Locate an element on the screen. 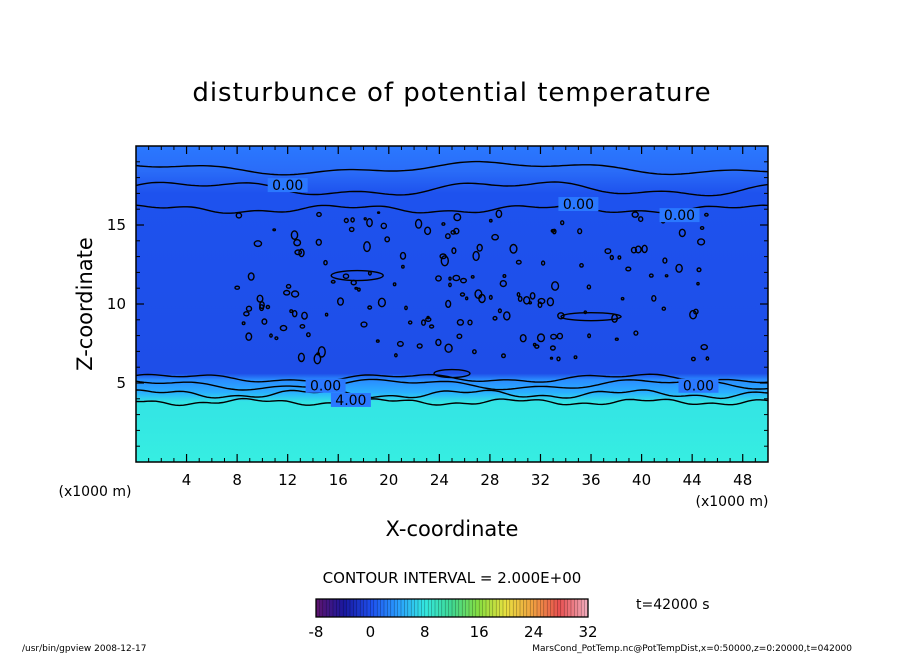  contour-blobs is located at coordinates (472, 294).